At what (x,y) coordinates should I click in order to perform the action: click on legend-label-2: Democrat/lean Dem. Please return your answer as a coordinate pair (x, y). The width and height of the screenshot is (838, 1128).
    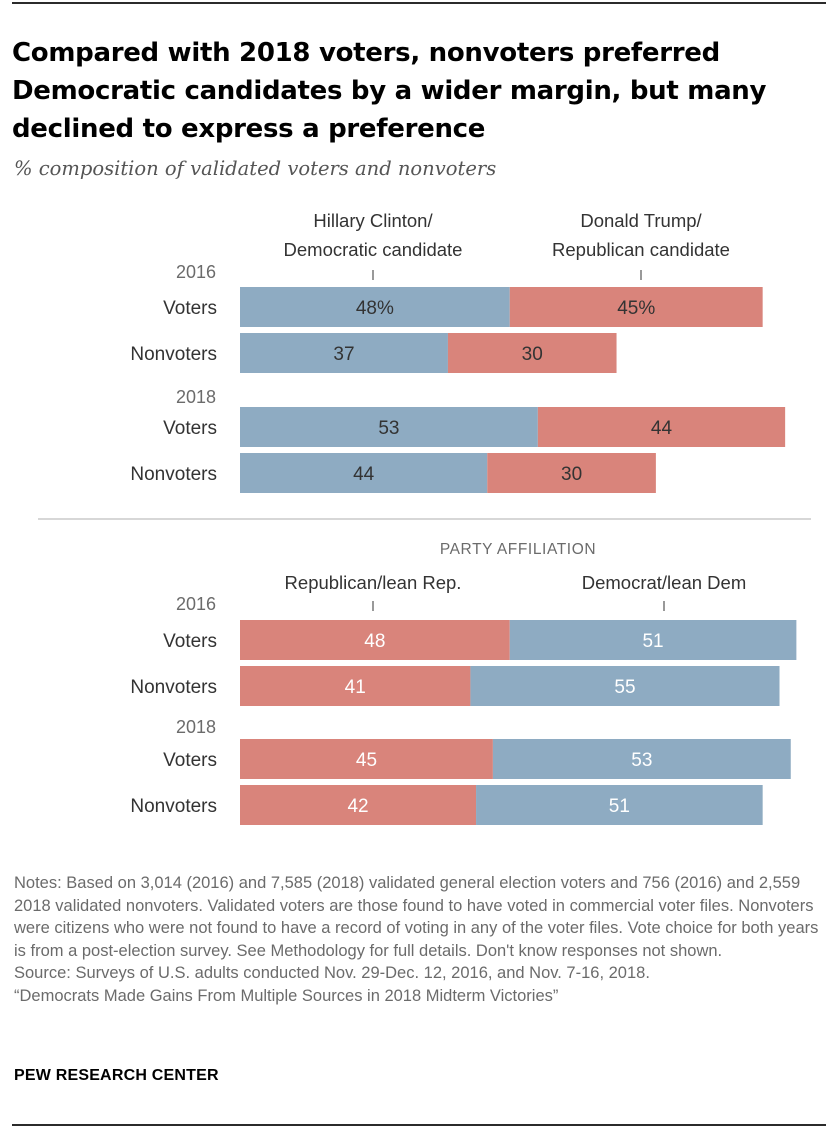
    Looking at the image, I should click on (664, 582).